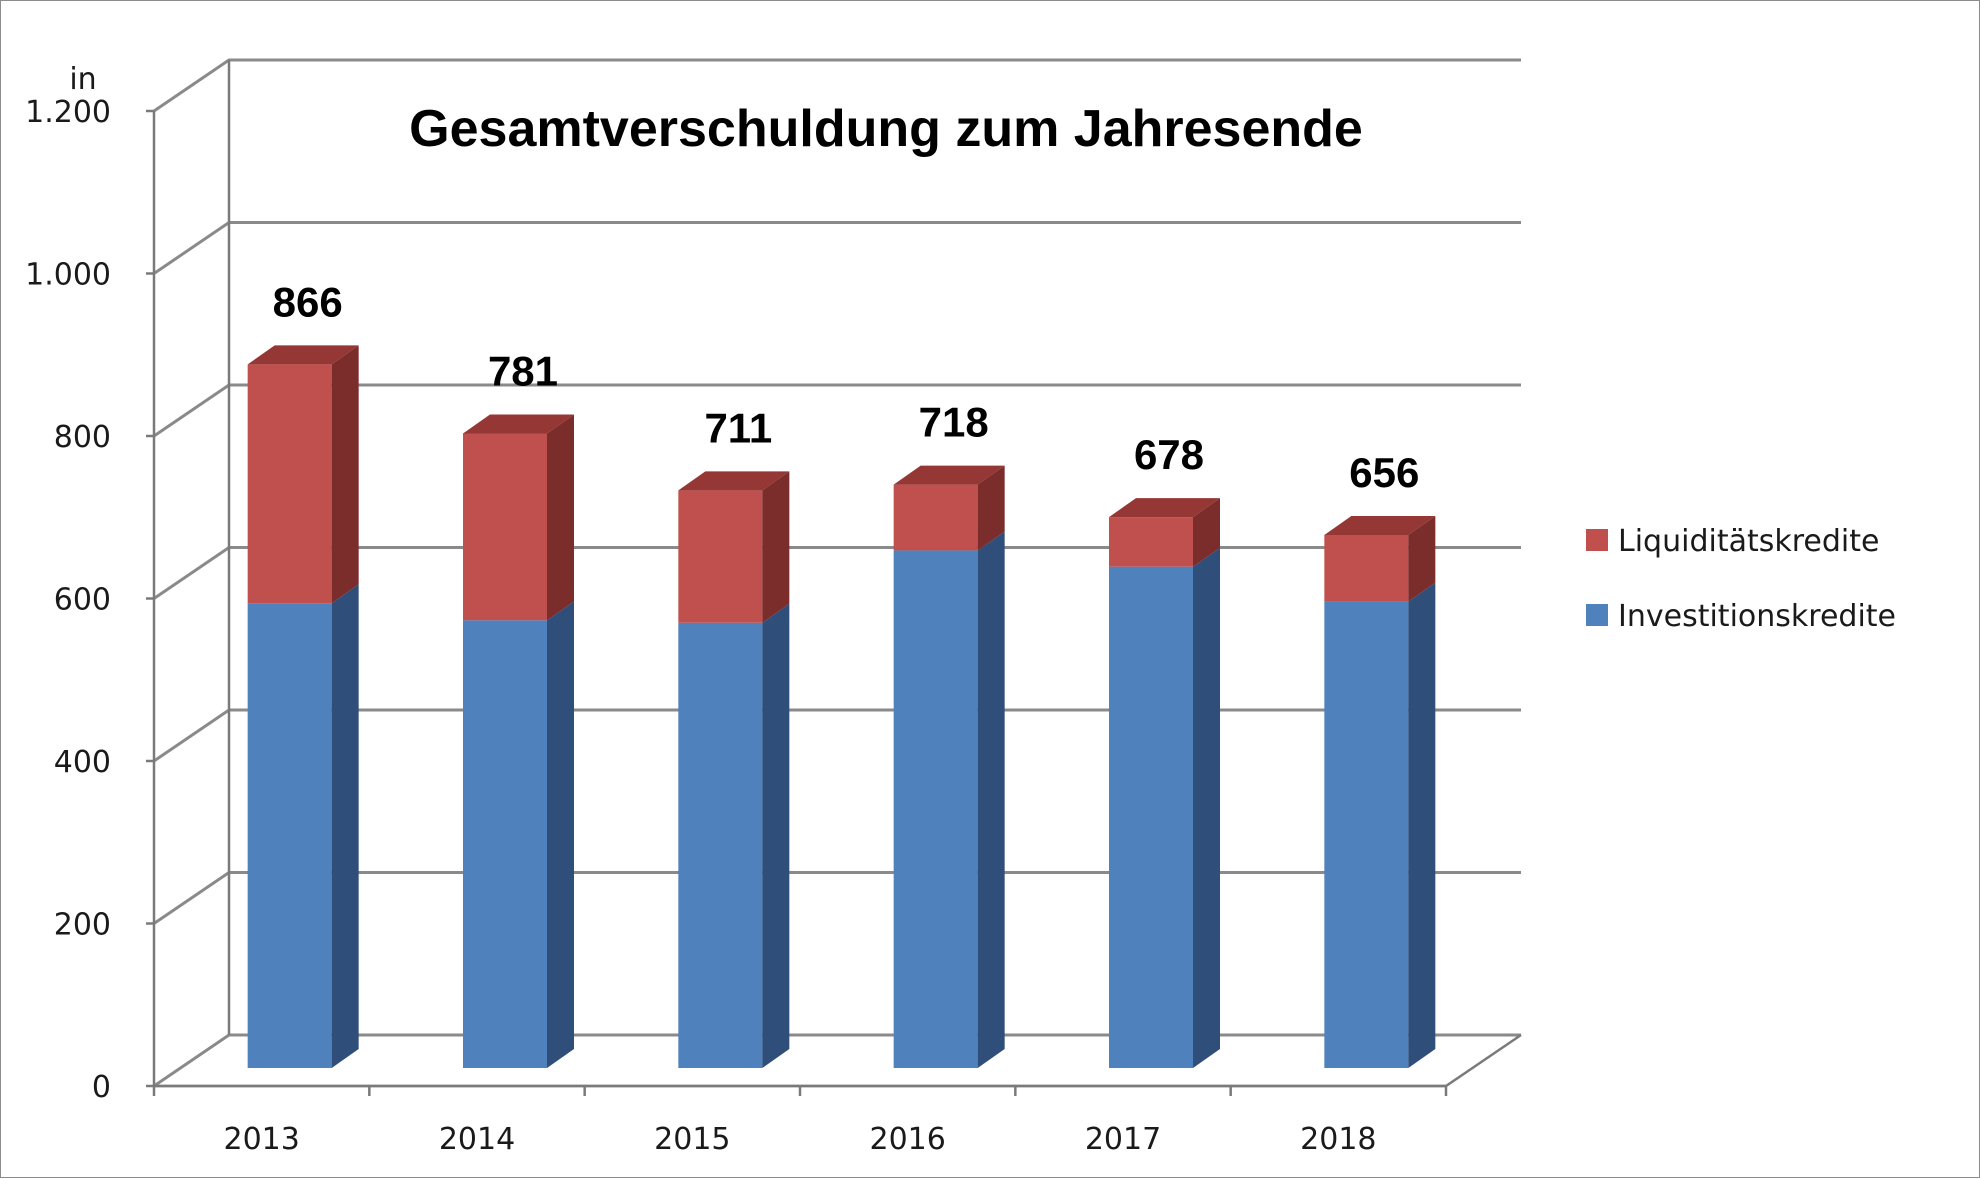  I want to click on bar-segment-liquiditätskredite-2014, so click(518, 517).